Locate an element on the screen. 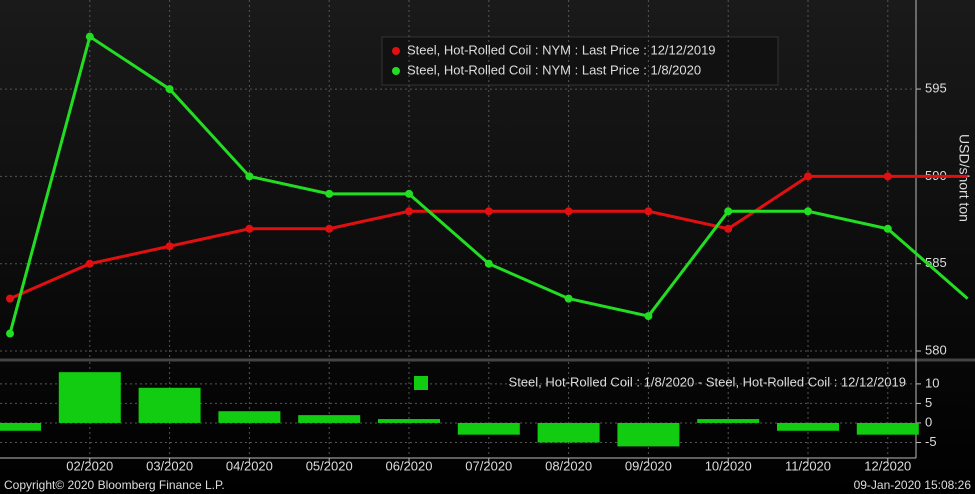 This screenshot has width=975, height=494. x-tick-label: 04/2020 is located at coordinates (249, 465).